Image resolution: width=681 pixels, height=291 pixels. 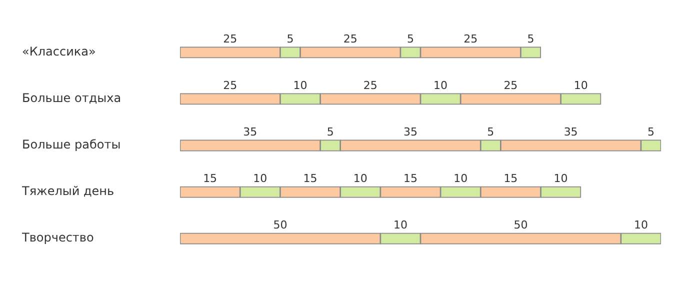 What do you see at coordinates (71, 145) in the screenshot?
I see `y-tick-label: Больше работы` at bounding box center [71, 145].